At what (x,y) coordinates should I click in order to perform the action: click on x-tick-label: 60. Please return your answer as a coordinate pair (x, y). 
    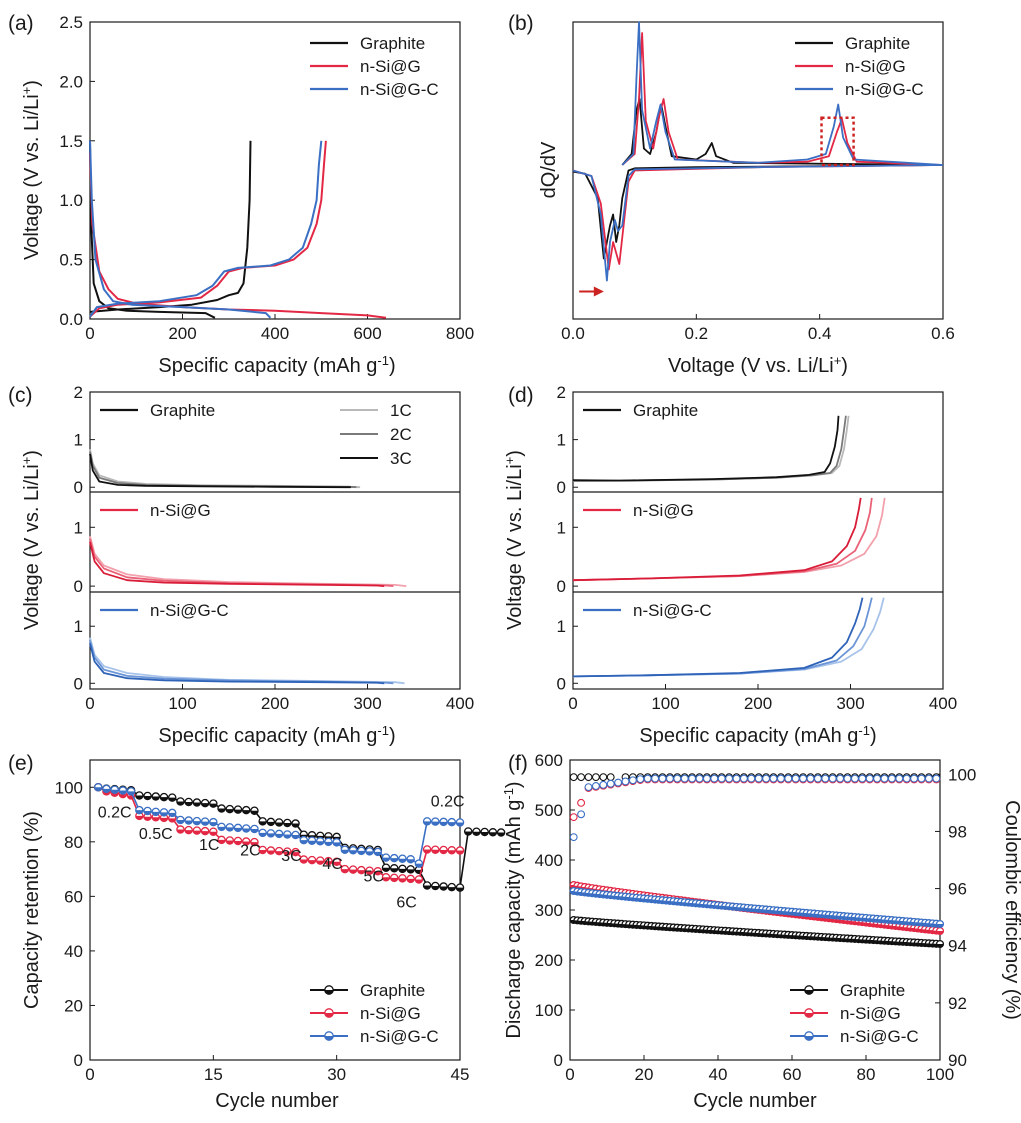
    Looking at the image, I should click on (792, 1074).